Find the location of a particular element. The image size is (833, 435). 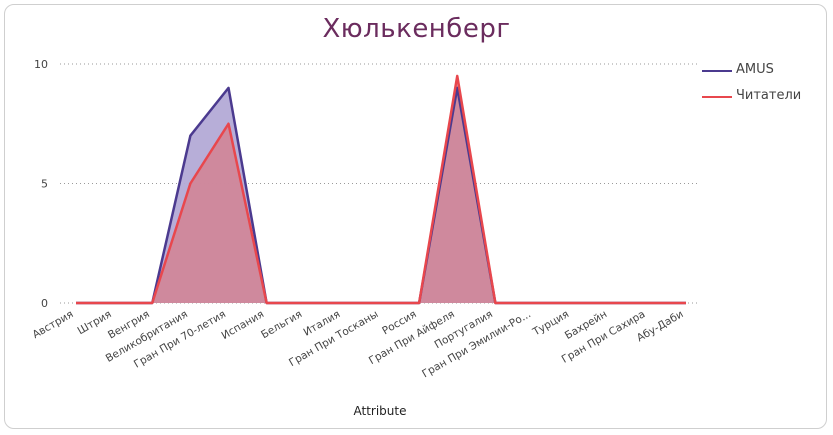

legend-item-readers: Читатели is located at coordinates (764, 99).